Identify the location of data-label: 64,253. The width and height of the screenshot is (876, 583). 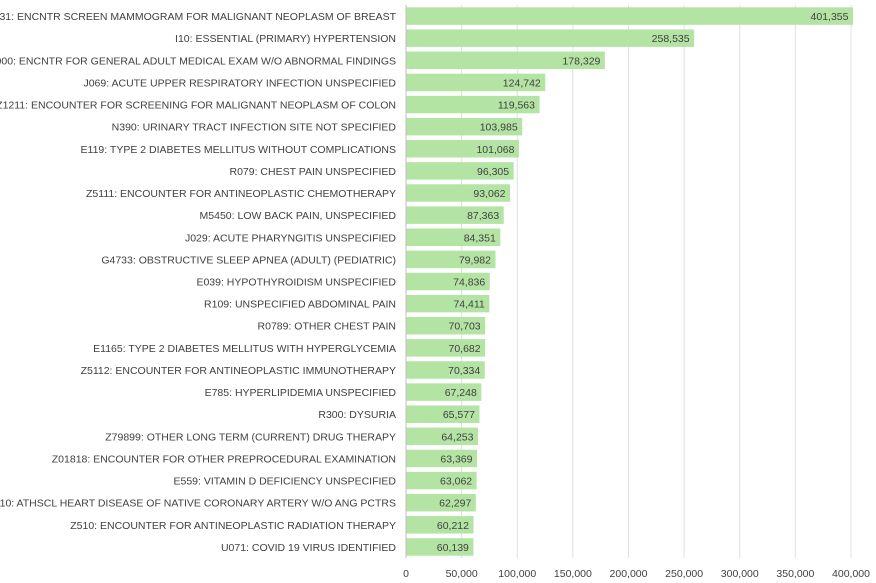
(457, 437).